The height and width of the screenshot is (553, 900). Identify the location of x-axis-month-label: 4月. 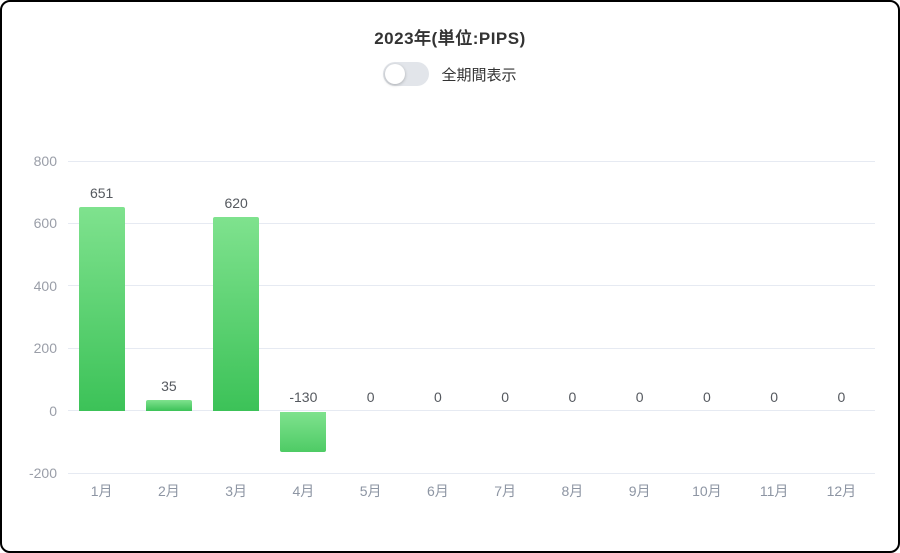
(303, 491).